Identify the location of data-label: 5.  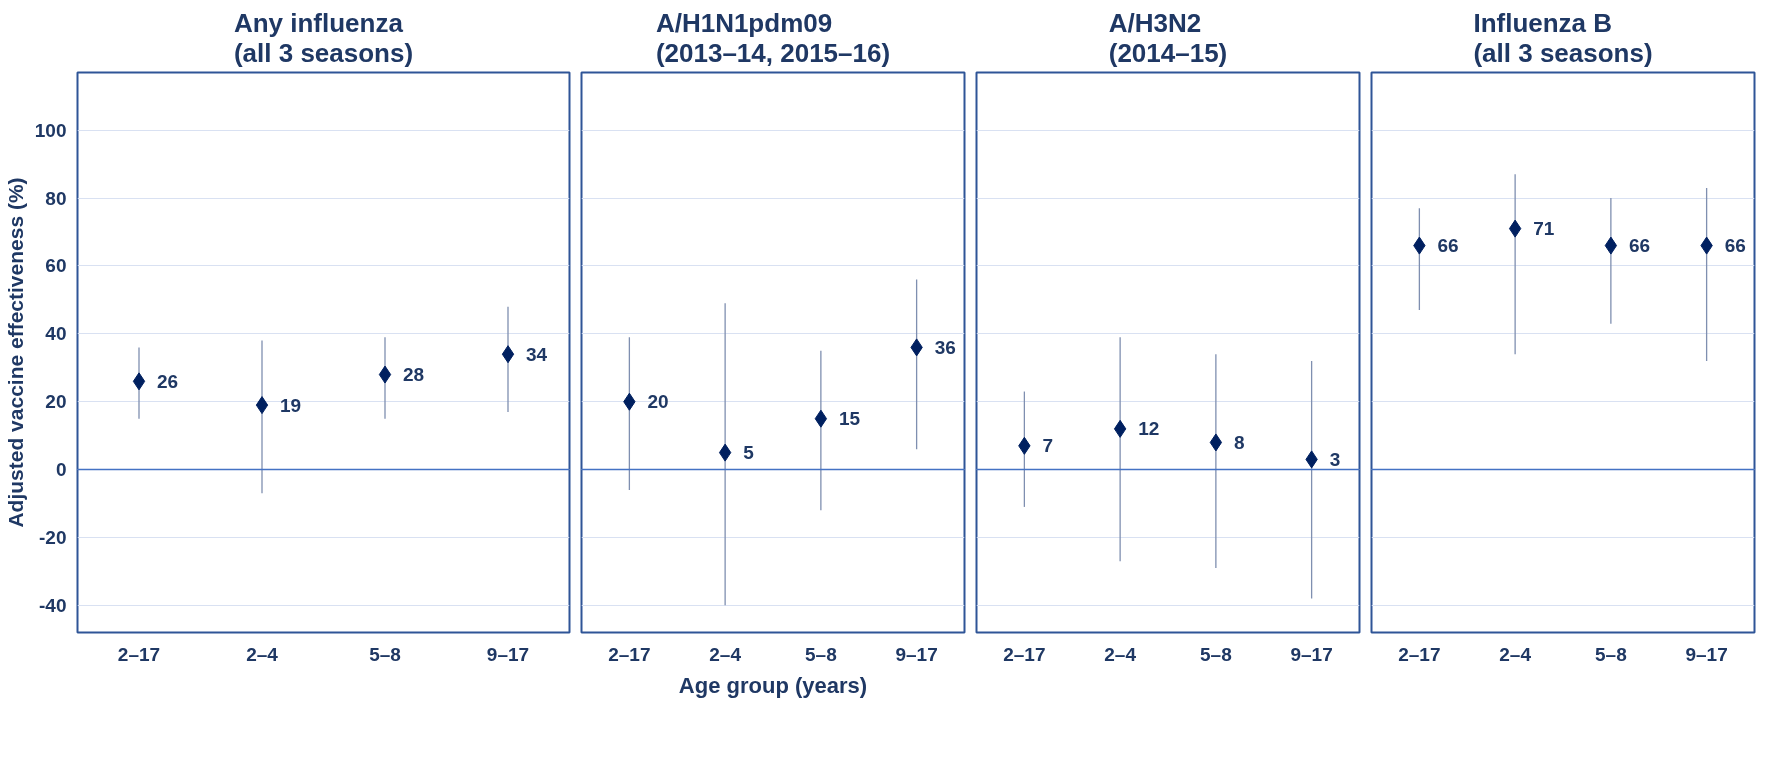
(749, 453).